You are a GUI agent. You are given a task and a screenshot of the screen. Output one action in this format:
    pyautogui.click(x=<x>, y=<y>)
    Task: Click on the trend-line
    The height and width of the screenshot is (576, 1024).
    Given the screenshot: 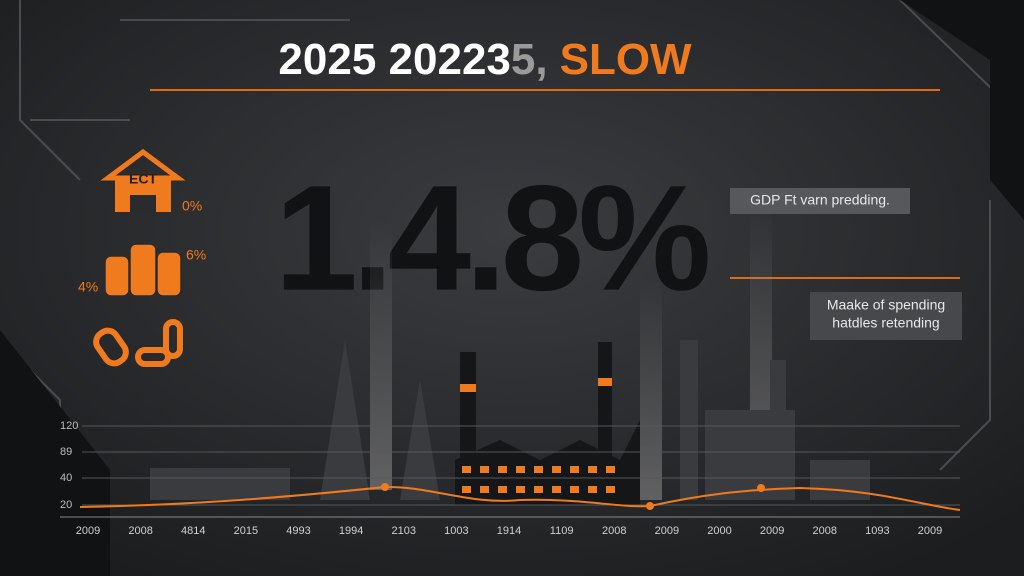 What is the action you would take?
    pyautogui.click(x=520, y=498)
    